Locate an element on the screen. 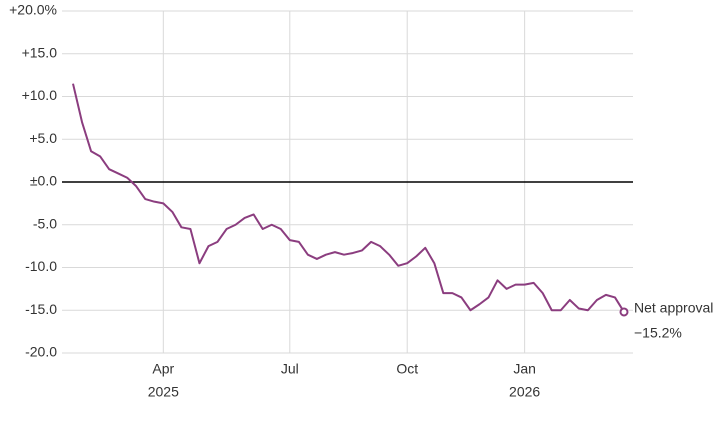 The image size is (723, 422). y-tick-label: -20.0 is located at coordinates (41, 352).